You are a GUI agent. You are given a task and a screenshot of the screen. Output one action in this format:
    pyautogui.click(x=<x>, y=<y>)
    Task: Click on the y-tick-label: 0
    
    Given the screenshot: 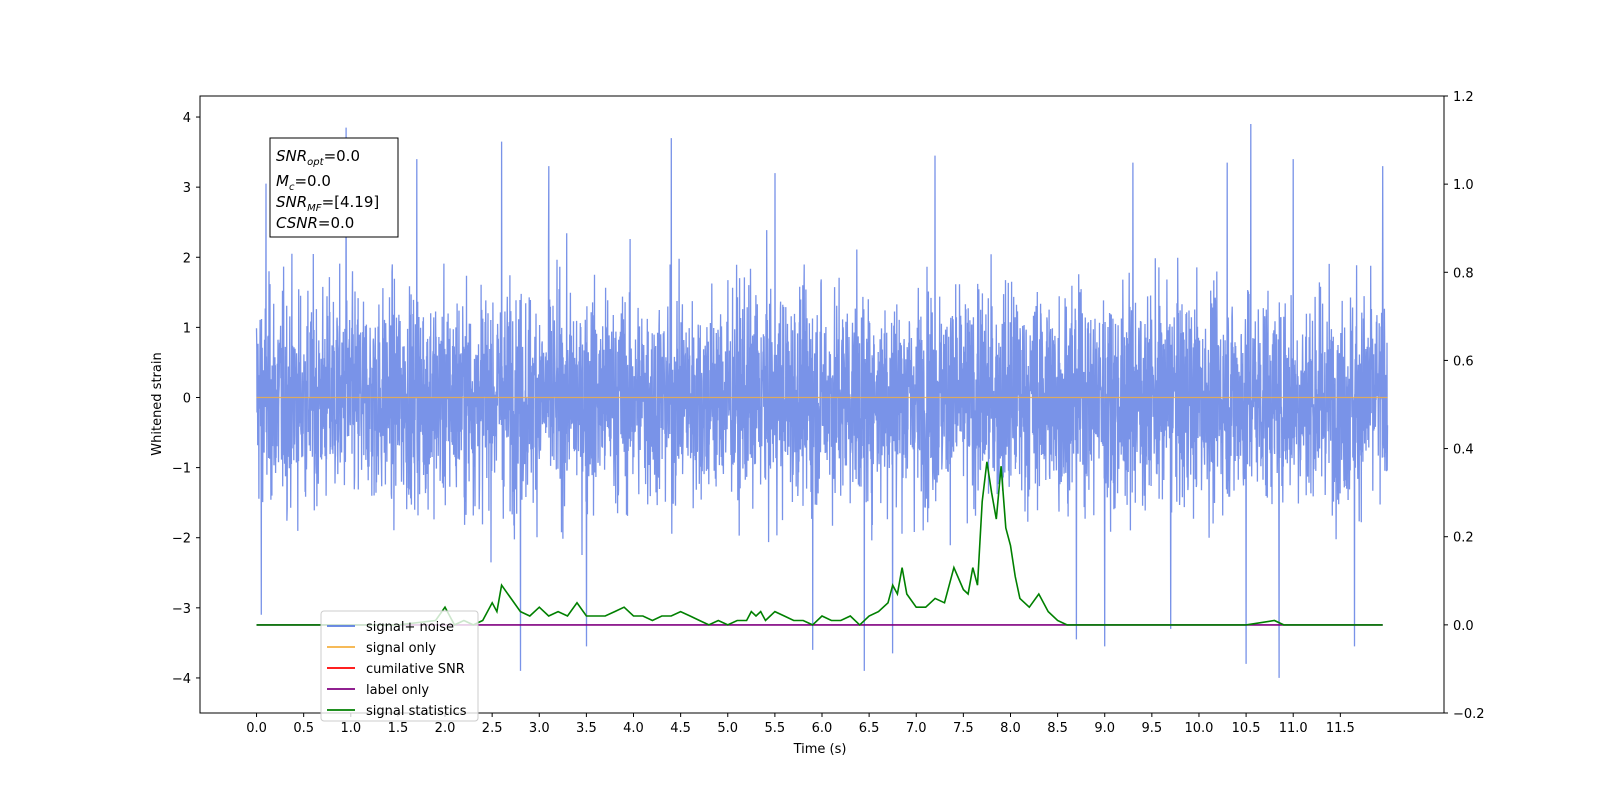 What is the action you would take?
    pyautogui.click(x=187, y=398)
    